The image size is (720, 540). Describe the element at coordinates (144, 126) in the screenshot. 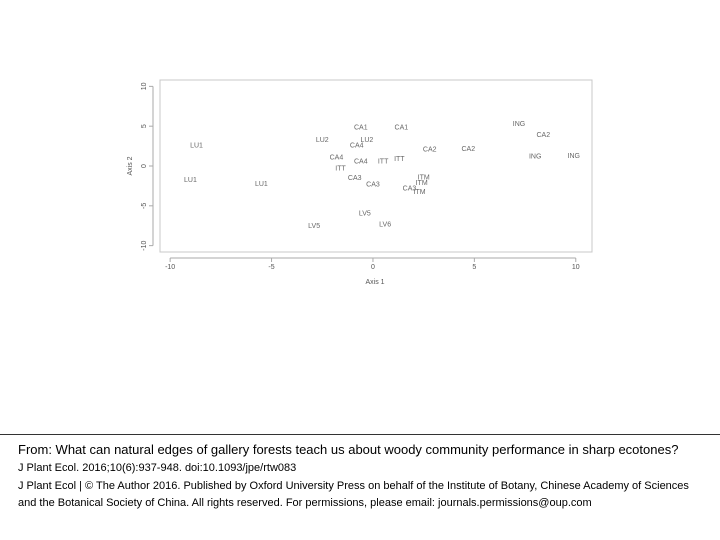

I see `y-tick-label: 5` at that location.